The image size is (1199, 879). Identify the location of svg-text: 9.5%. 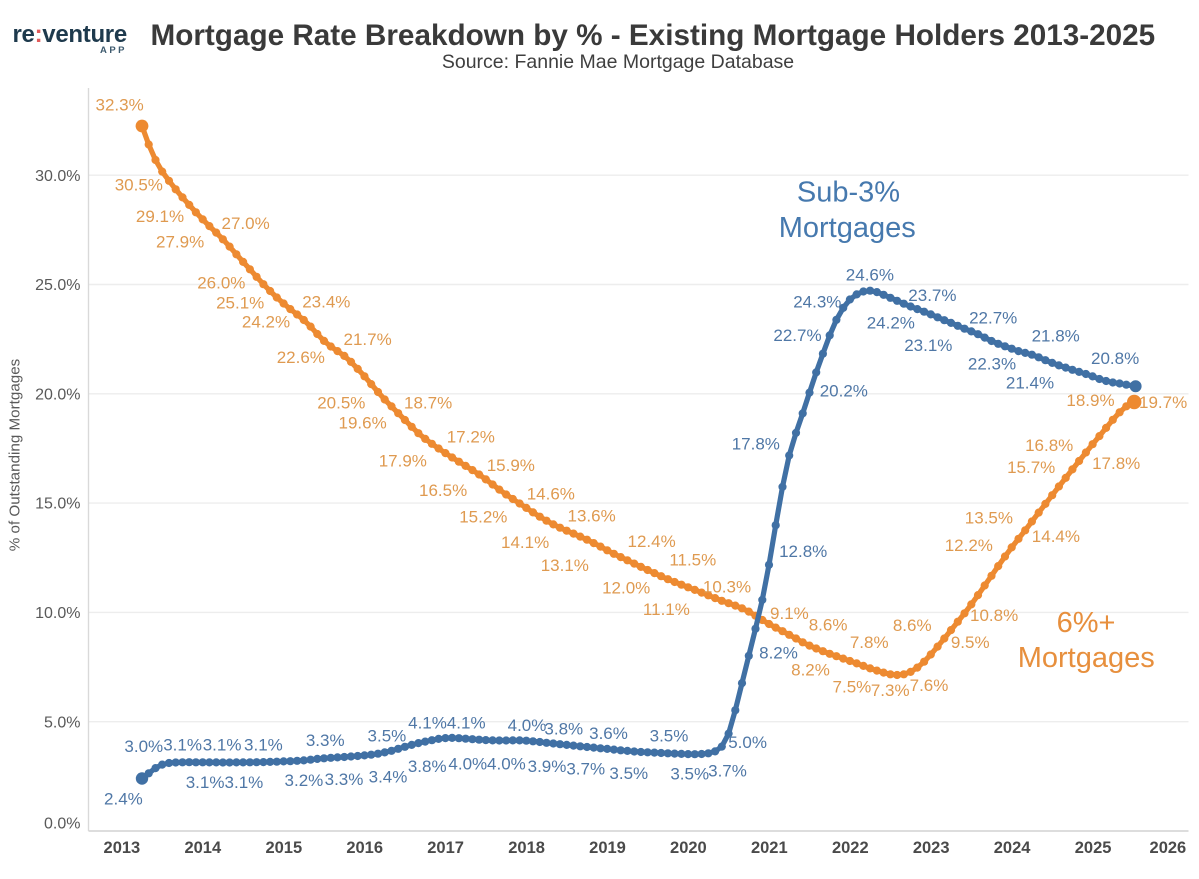
(970, 642).